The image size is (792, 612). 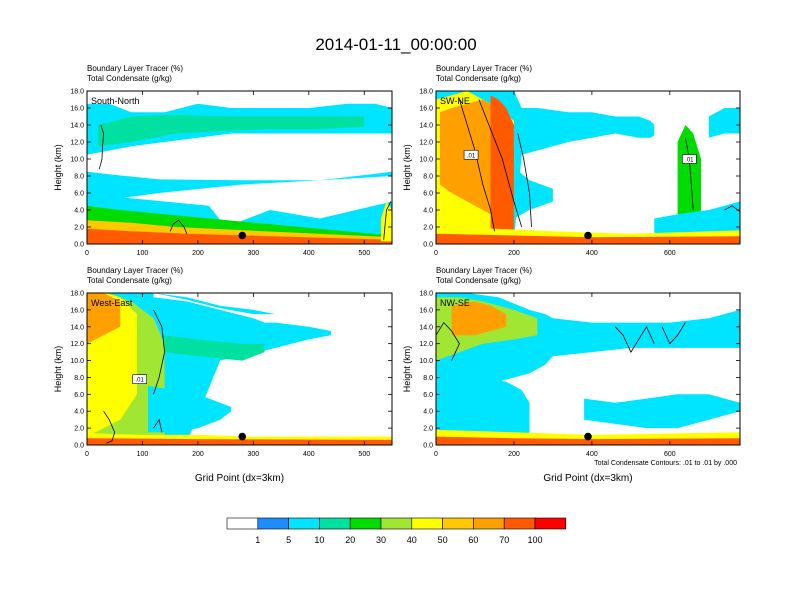 I want to click on colorbar-label: 1, so click(x=257, y=540).